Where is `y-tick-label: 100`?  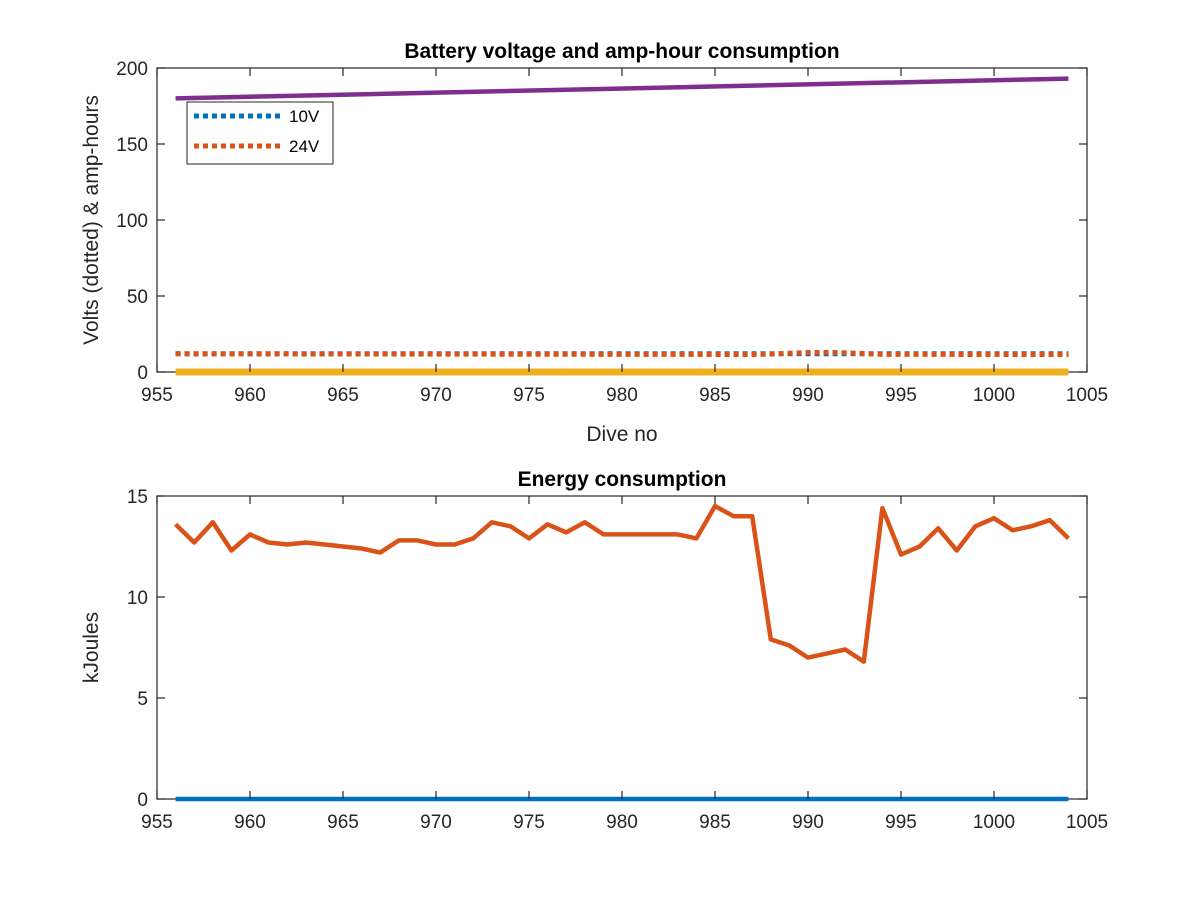 y-tick-label: 100 is located at coordinates (132, 221).